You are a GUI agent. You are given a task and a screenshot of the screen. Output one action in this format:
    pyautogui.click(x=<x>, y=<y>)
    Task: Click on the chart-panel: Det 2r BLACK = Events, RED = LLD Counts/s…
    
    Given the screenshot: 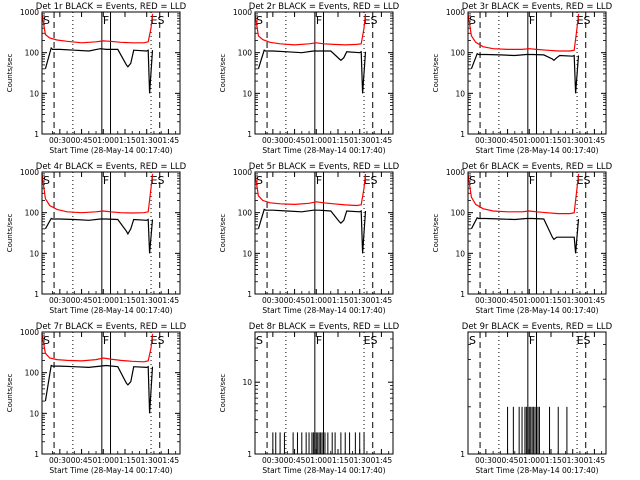 What is the action you would take?
    pyautogui.click(x=309, y=78)
    